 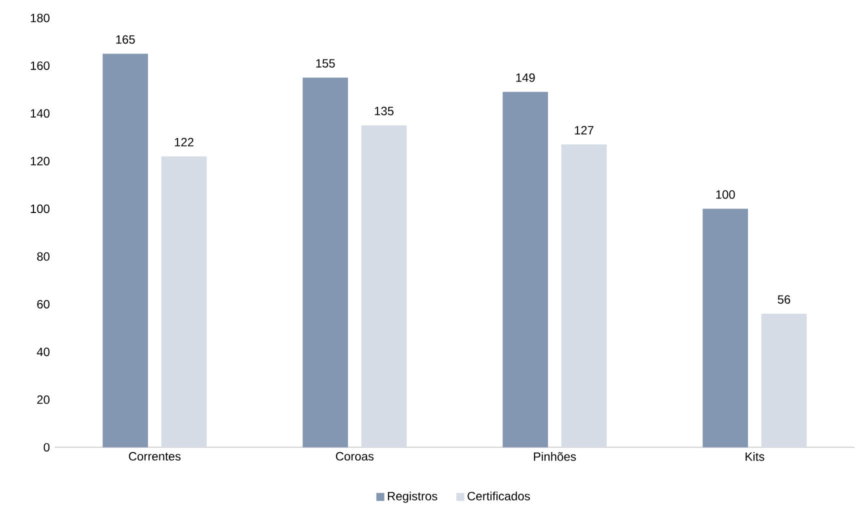 I want to click on y-tick-label: 140, so click(x=40, y=113).